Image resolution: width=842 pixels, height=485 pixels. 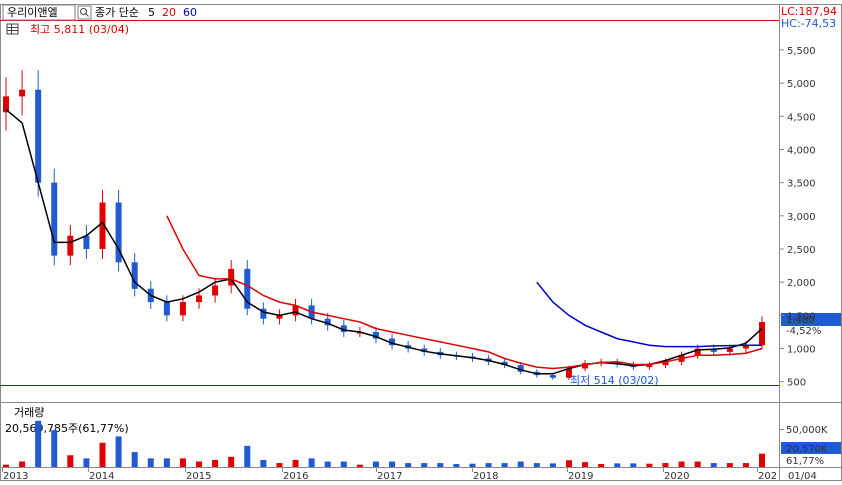 What do you see at coordinates (801, 117) in the screenshot?
I see `price-tick-label: 4,500` at bounding box center [801, 117].